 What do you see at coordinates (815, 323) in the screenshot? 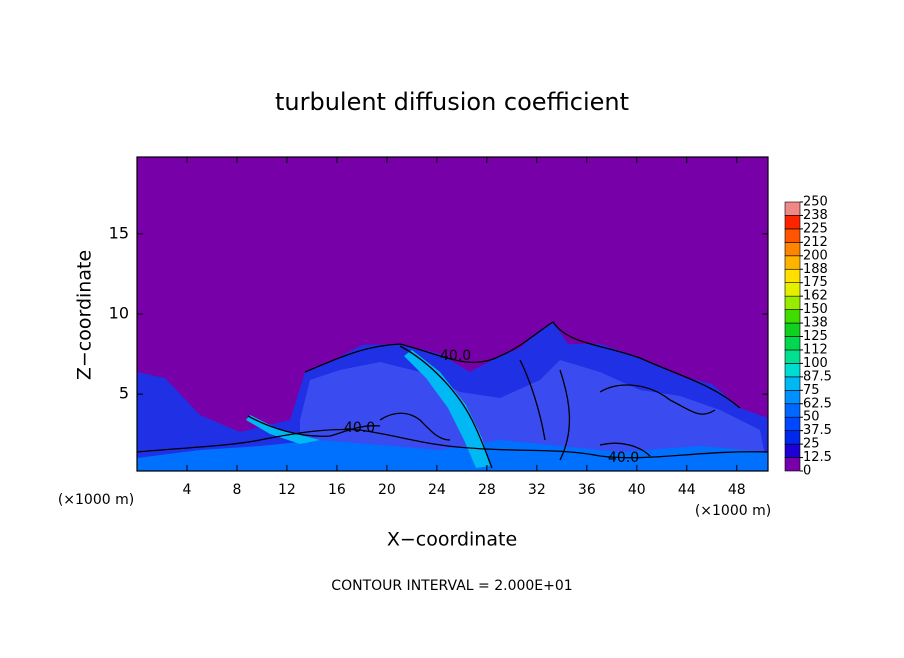
I see `colorbar-label: 138` at bounding box center [815, 323].